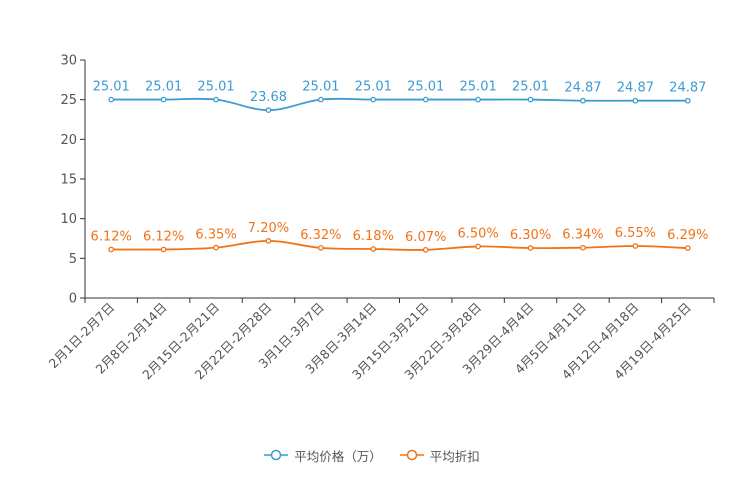 This screenshot has width=744, height=496. I want to click on legend-label-discount: 平均折扣, so click(454, 456).